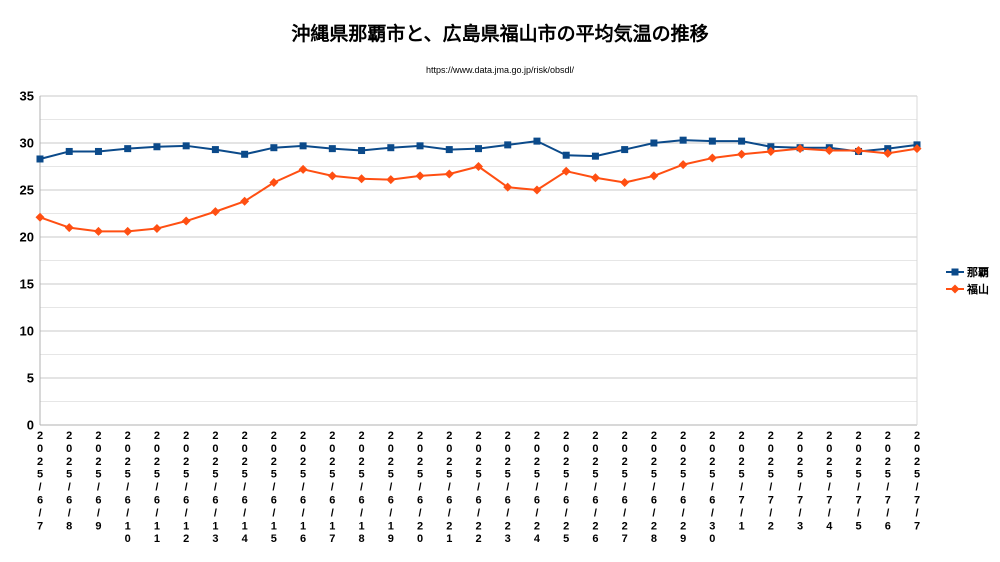 The image size is (1000, 562). What do you see at coordinates (391, 487) in the screenshot?
I see `x-tick-label: 2 0 2 5/6/1 9` at bounding box center [391, 487].